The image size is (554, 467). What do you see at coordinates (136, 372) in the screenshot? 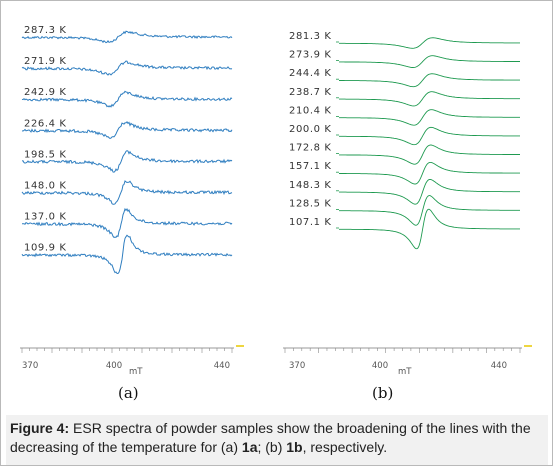
I see `x-unit-label-a: mT` at bounding box center [136, 372].